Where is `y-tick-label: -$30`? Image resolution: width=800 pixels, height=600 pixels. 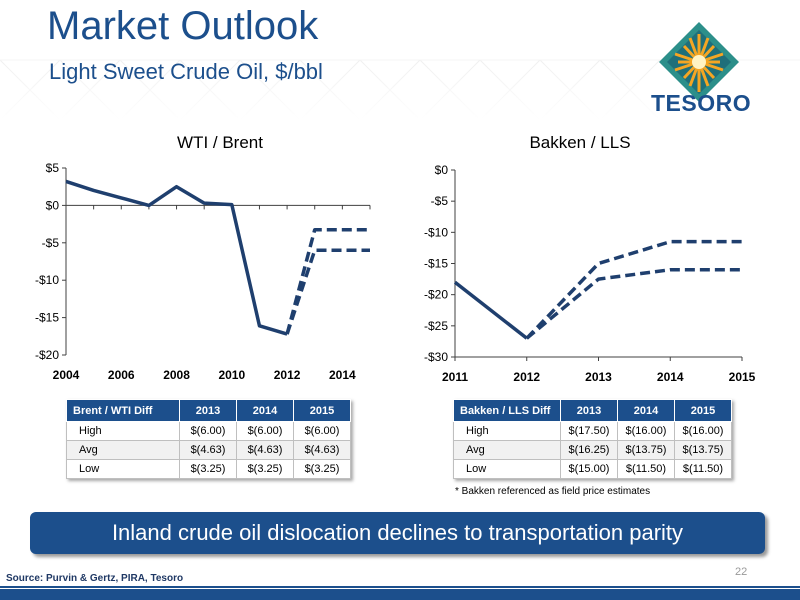
y-tick-label: -$30 is located at coordinates (436, 357).